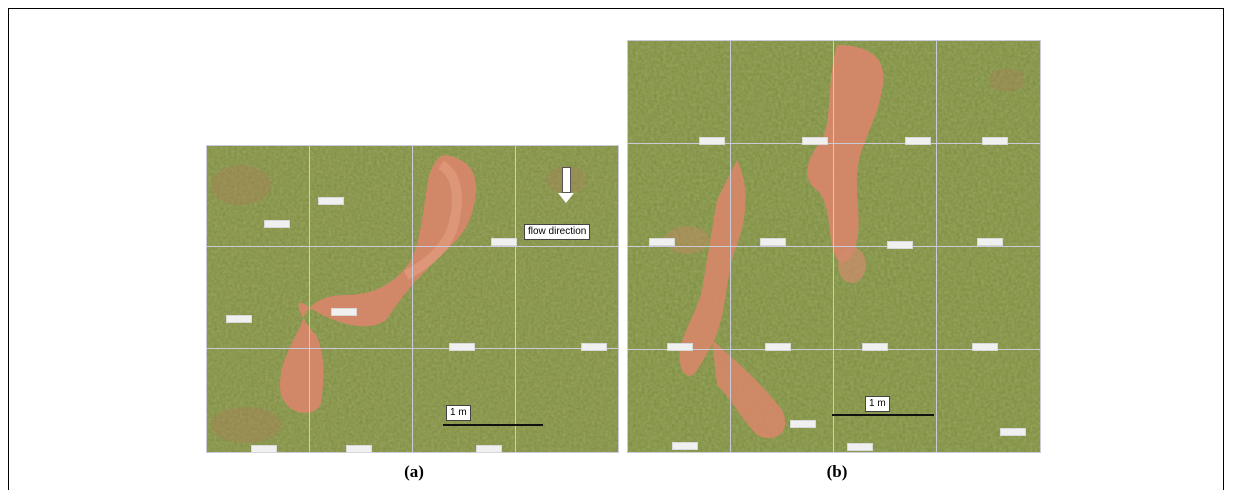 This screenshot has width=1233, height=490. I want to click on panel-b-caption: (b), so click(837, 471).